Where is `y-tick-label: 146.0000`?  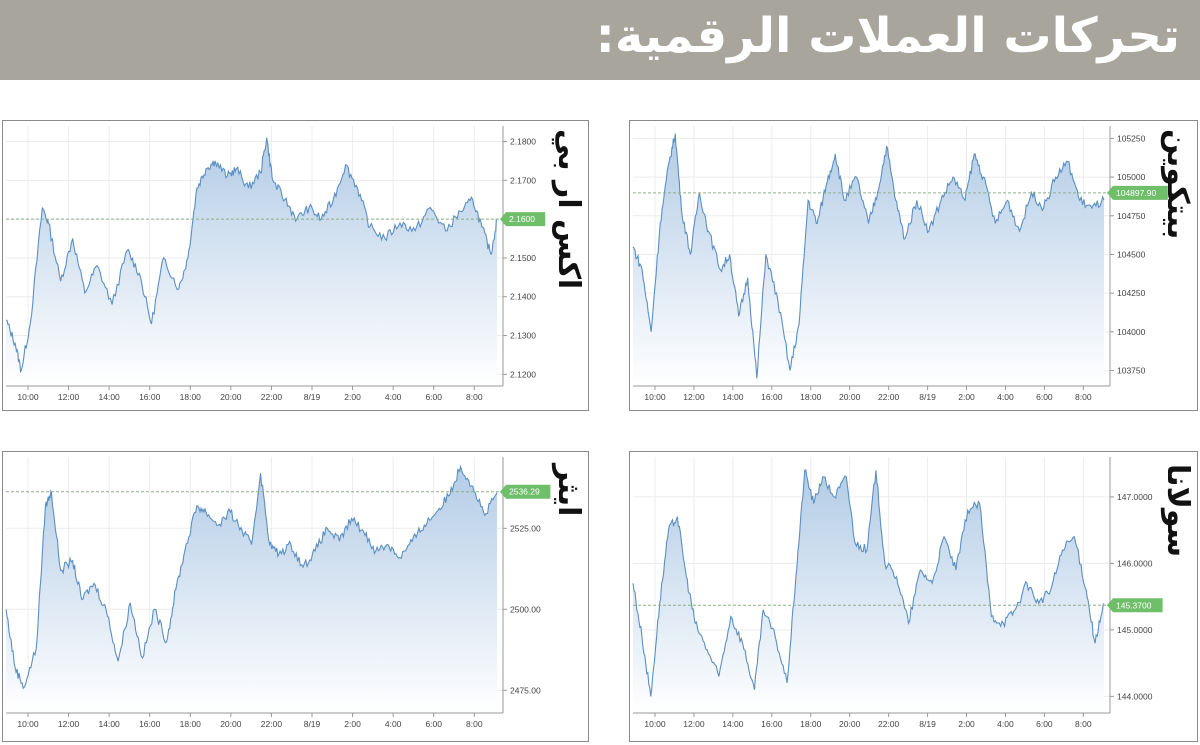 y-tick-label: 146.0000 is located at coordinates (1135, 563).